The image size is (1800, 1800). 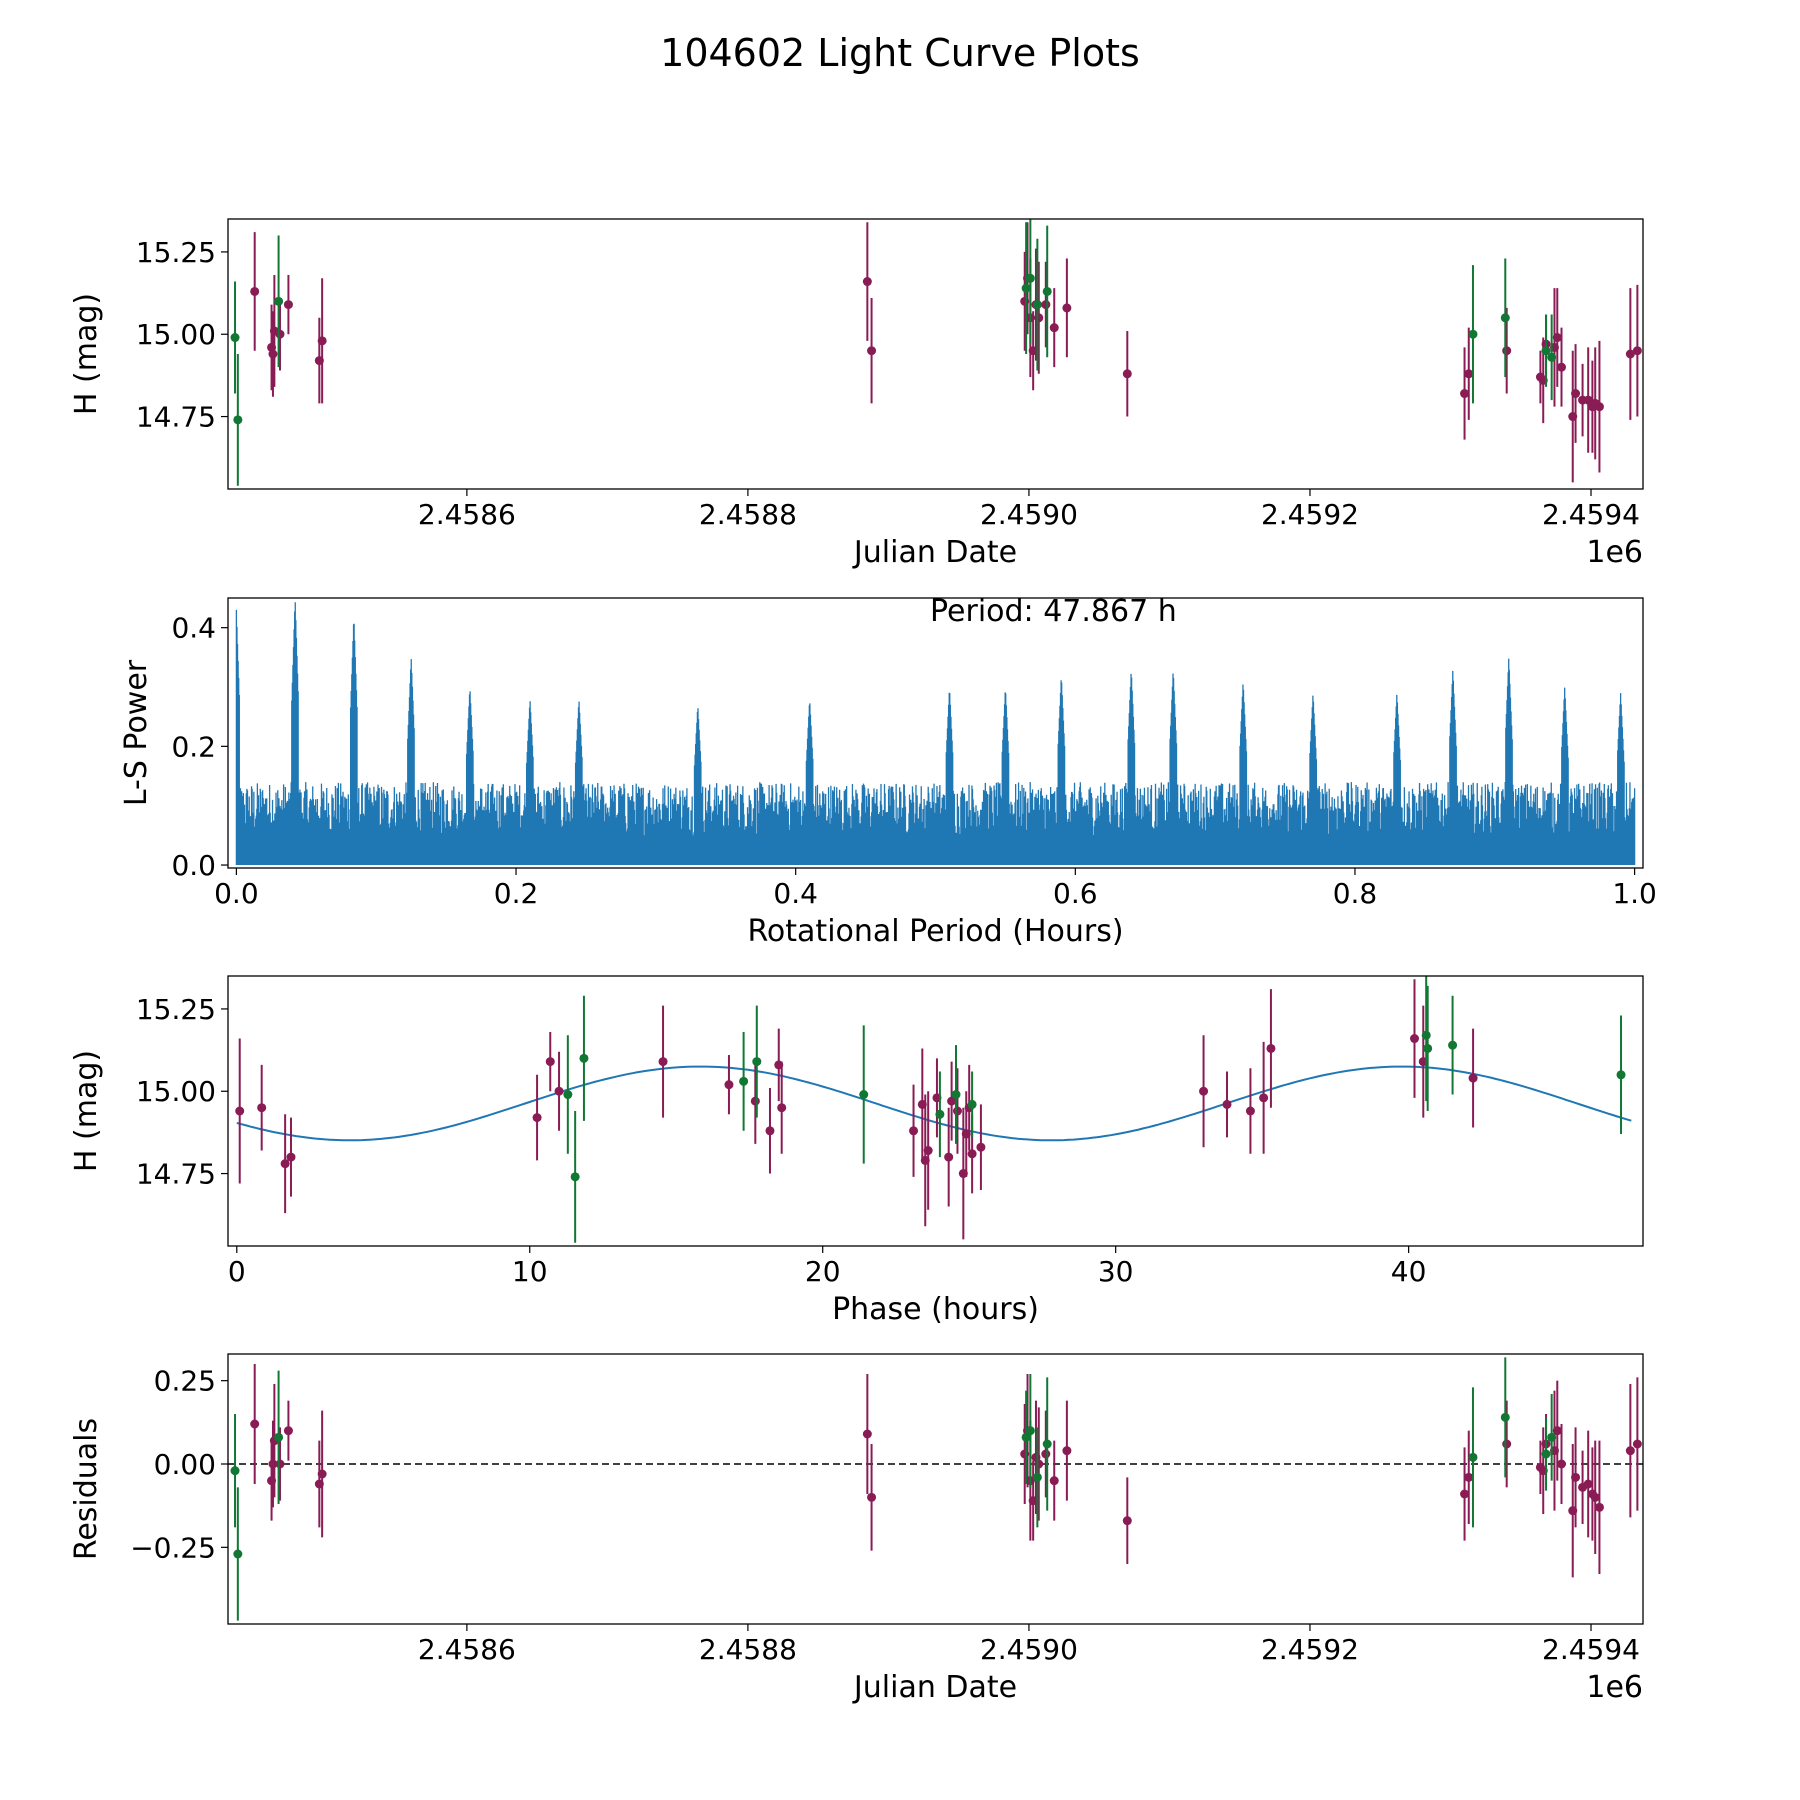 I want to click on x-tick-label: 30, so click(x=1116, y=1271).